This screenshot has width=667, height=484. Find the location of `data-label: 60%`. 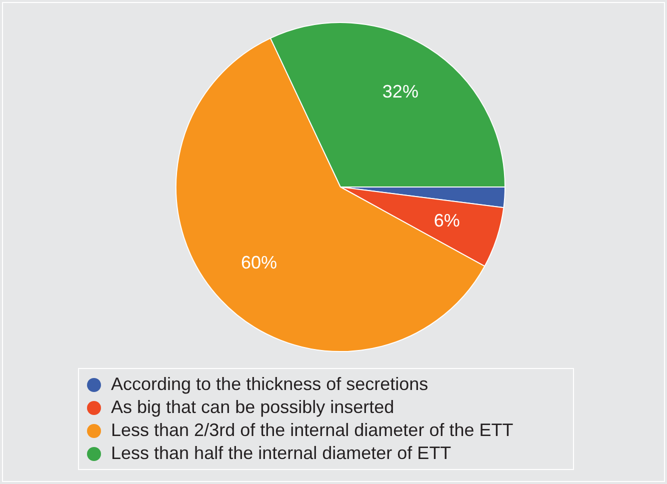

data-label: 60% is located at coordinates (258, 262).